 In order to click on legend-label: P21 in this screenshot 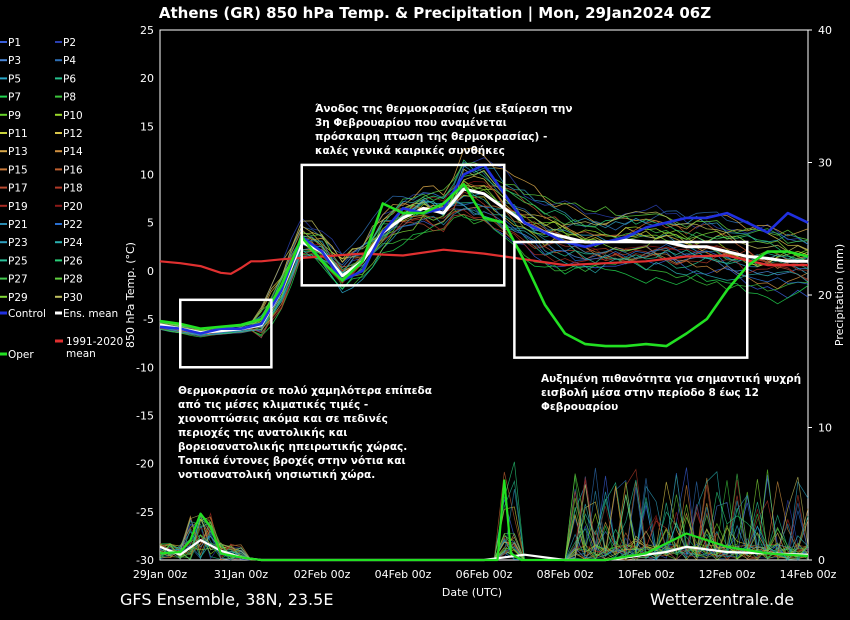, I will do `click(18, 225)`.